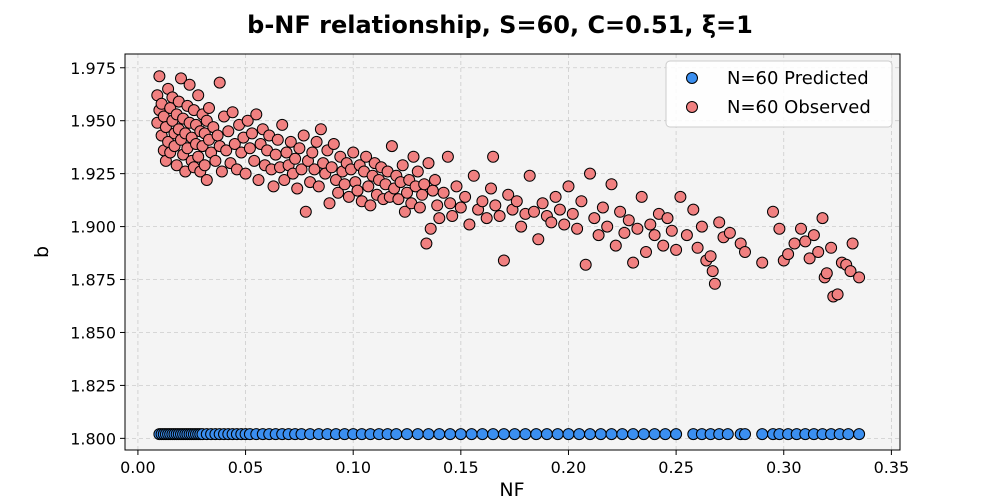  What do you see at coordinates (42, 252) in the screenshot?
I see `y-axis-label: b` at bounding box center [42, 252].